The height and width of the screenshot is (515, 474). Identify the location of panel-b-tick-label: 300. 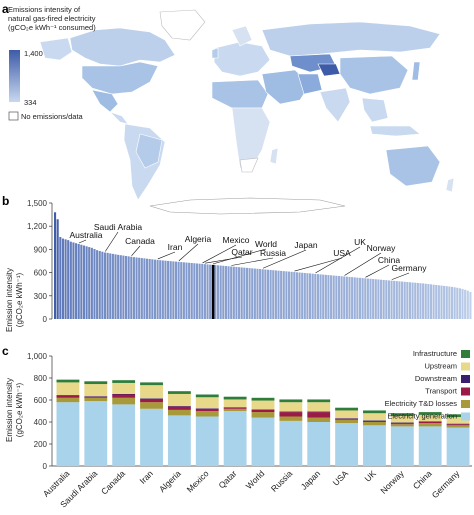
(41, 296).